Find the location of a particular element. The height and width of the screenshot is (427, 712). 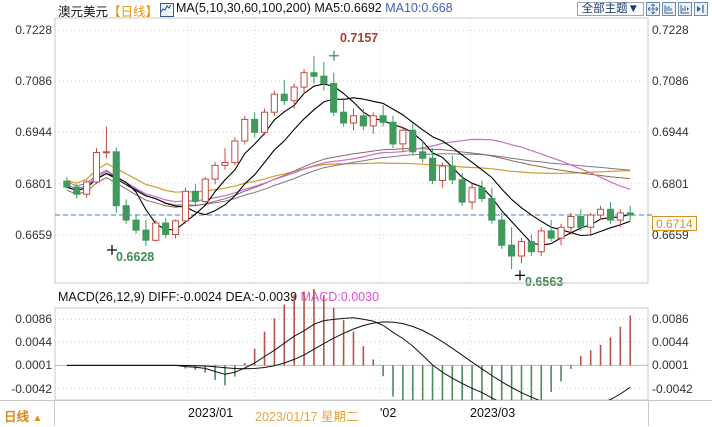

macd-value: MACD:0.0030 is located at coordinates (340, 297).